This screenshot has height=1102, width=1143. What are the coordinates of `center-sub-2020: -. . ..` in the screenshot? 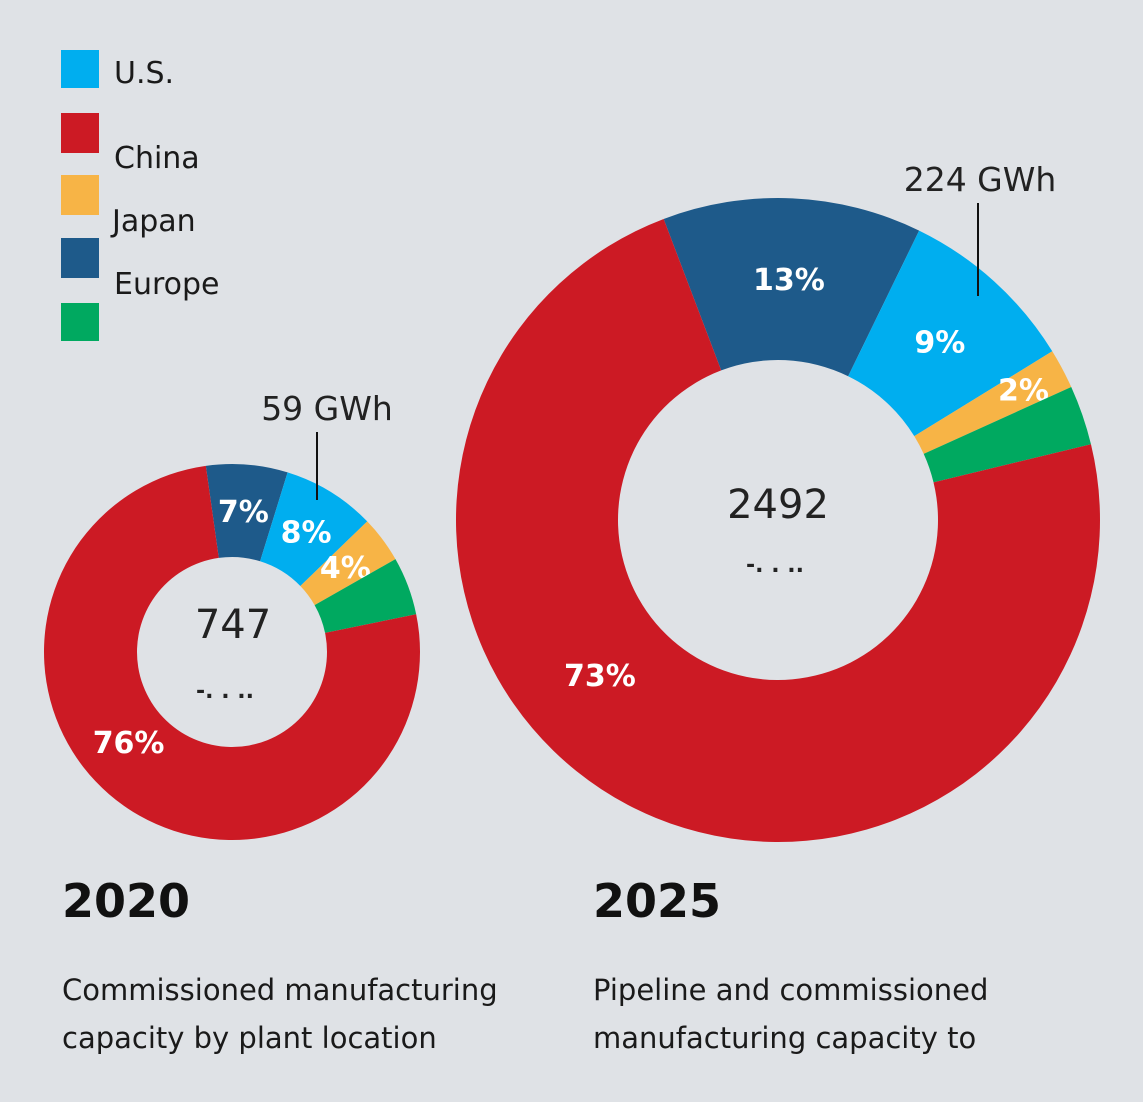 It's located at (225, 691).